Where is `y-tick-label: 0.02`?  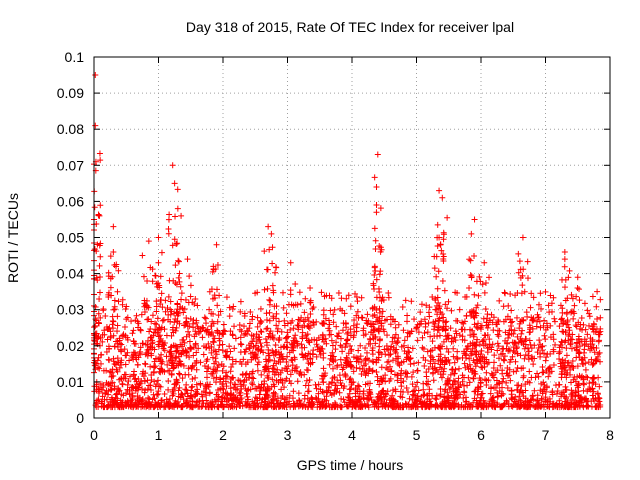
y-tick-label: 0.02 is located at coordinates (70, 346).